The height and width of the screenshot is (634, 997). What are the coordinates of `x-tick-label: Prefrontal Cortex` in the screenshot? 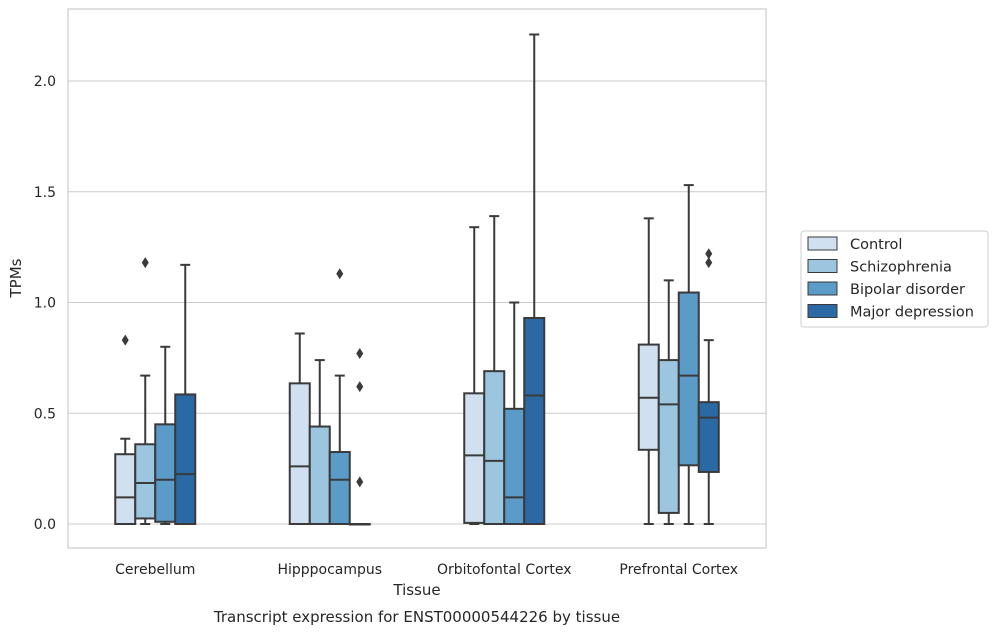 It's located at (678, 570).